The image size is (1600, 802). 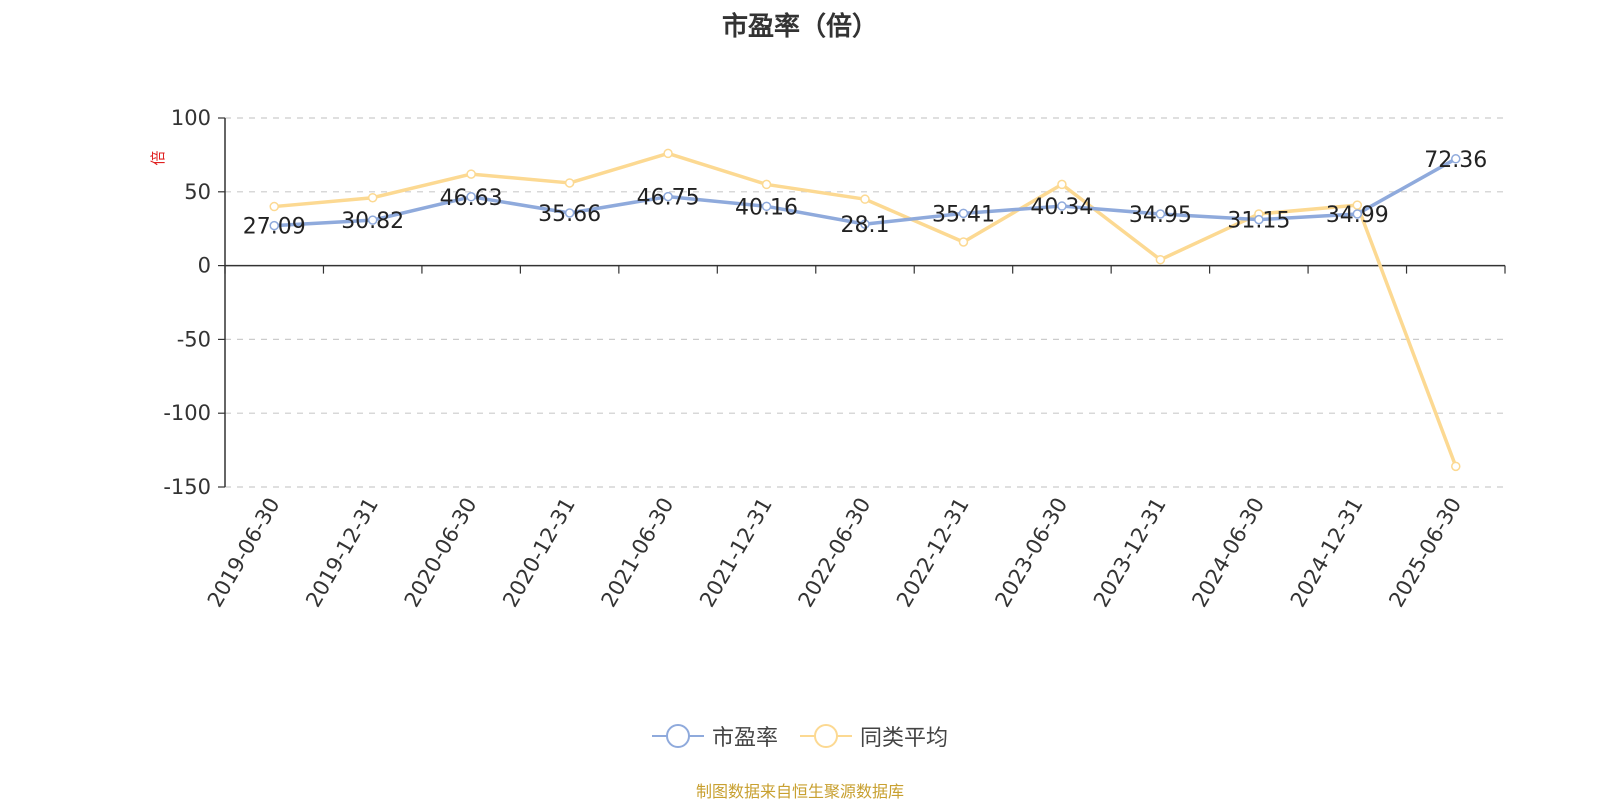 I want to click on data-label-pe: 40.16, so click(x=766, y=207).